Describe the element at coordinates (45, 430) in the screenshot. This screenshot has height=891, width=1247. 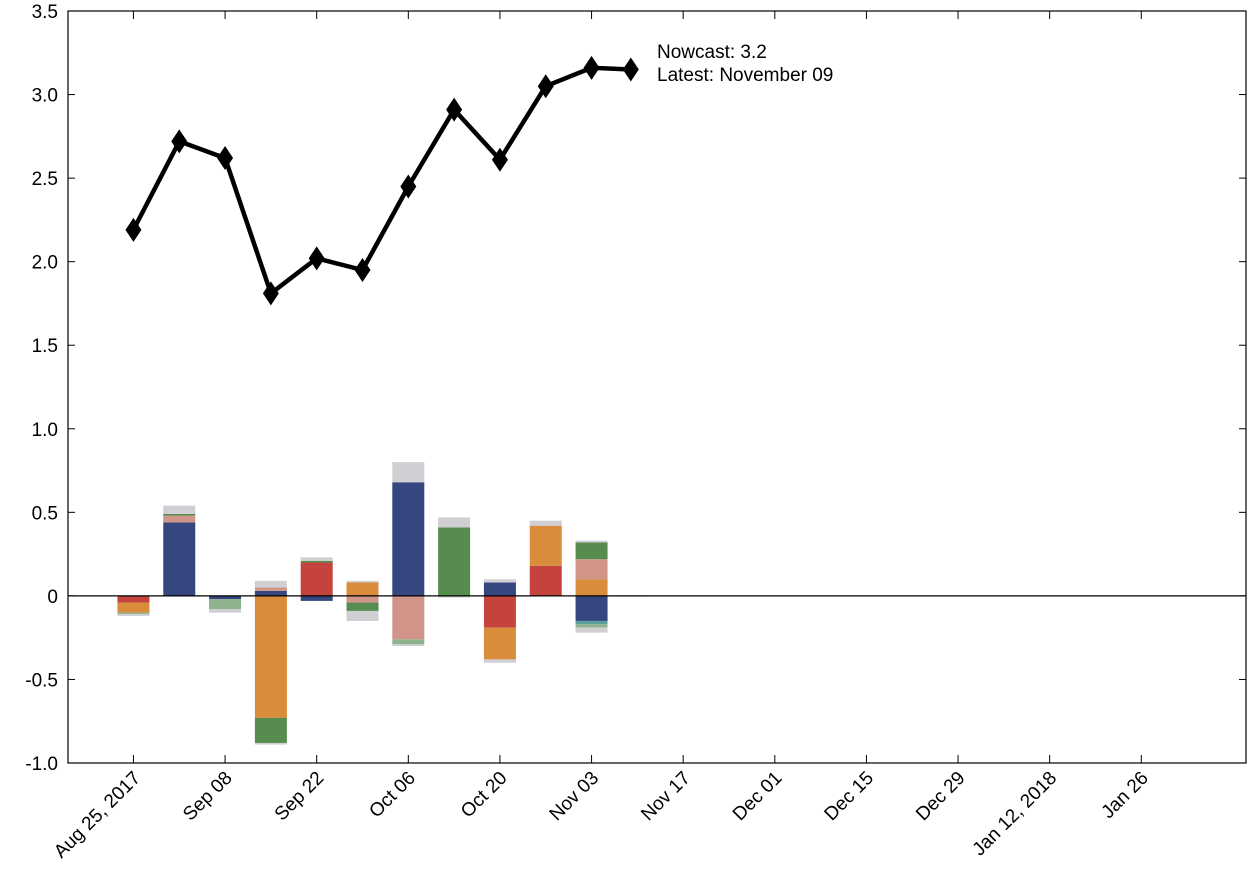
I see `y-tick-label-4: 1.0` at that location.